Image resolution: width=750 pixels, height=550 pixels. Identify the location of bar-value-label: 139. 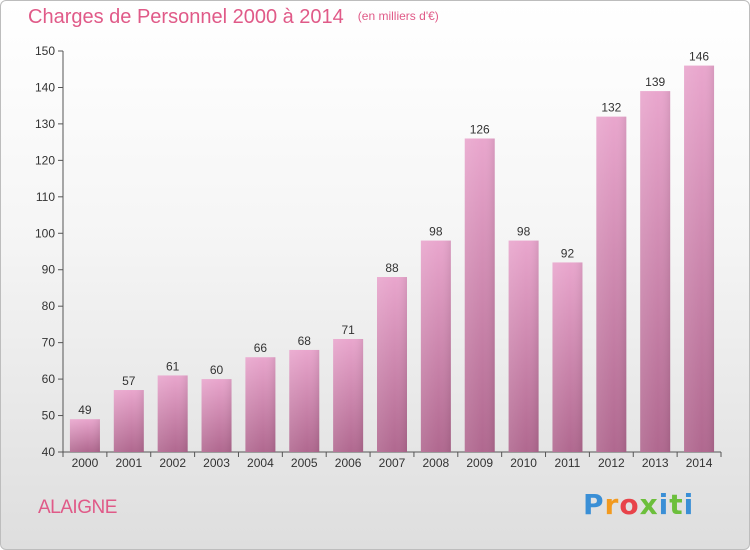
(655, 82).